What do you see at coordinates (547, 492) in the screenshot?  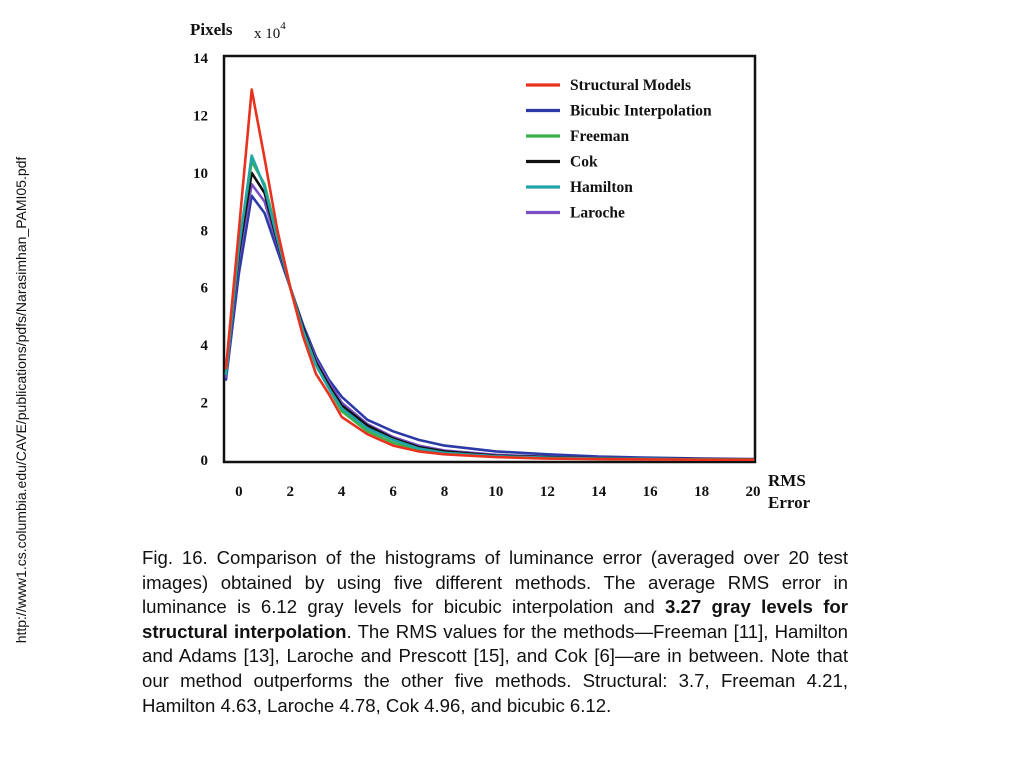 I see `x-tick-label: 12` at bounding box center [547, 492].